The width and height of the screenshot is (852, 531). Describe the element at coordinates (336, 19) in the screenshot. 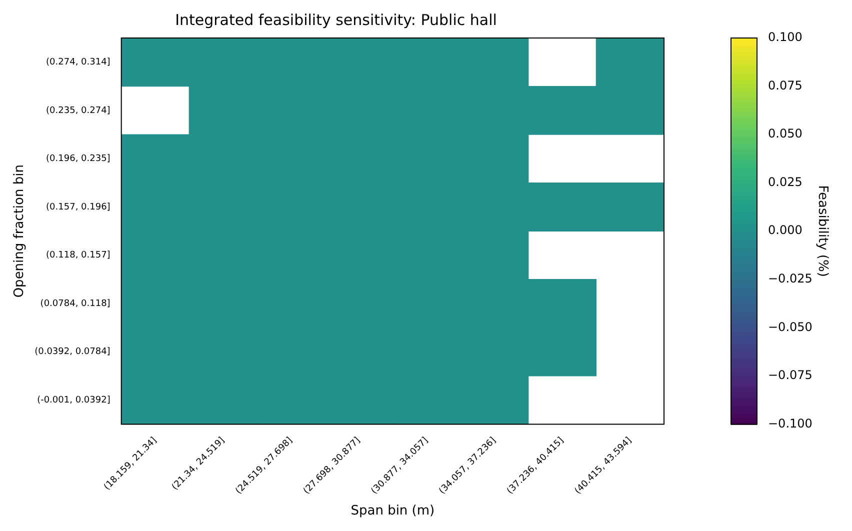

I see `chart-title: Integrated feasibility sensitivity: Public hall` at that location.